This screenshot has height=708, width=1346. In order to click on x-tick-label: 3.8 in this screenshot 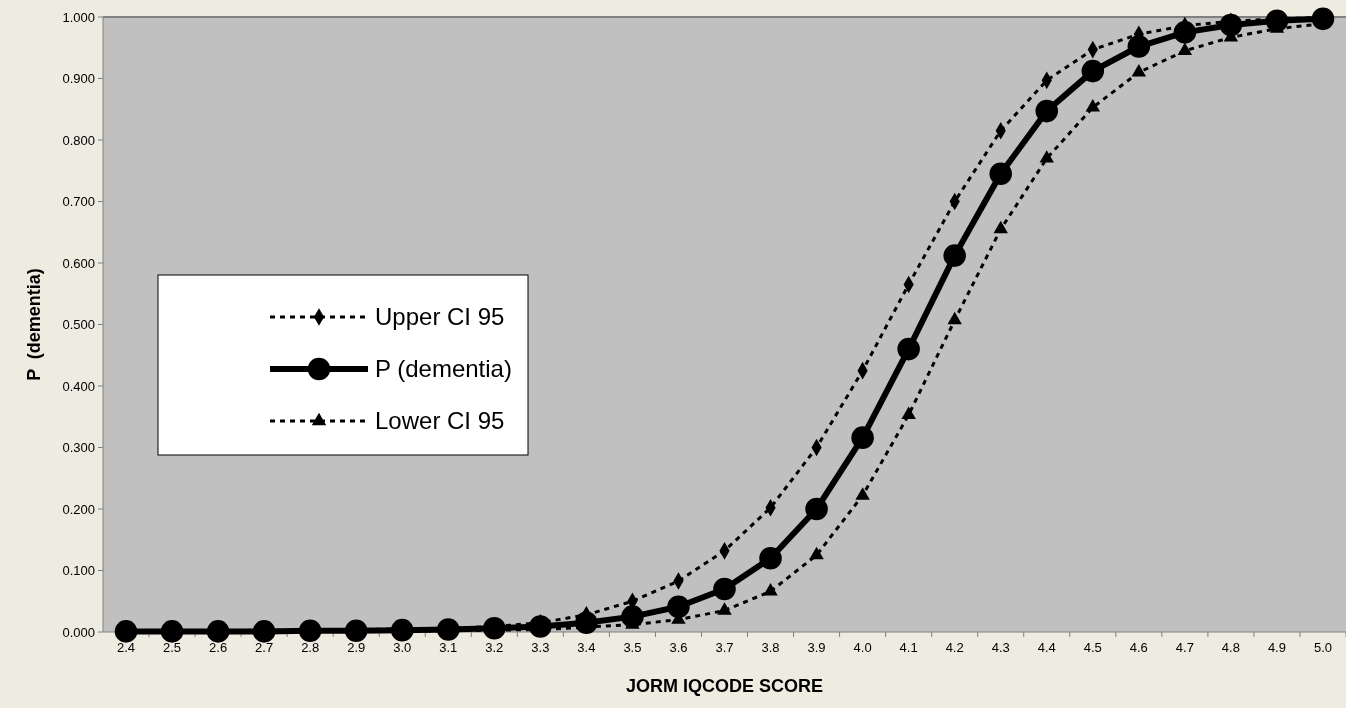, I will do `click(770, 647)`.